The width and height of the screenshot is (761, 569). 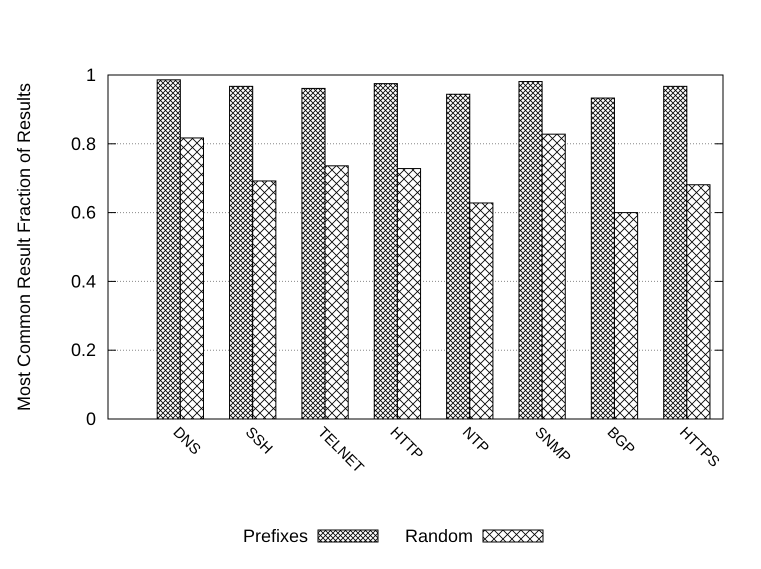 What do you see at coordinates (275, 536) in the screenshot?
I see `legend-label: Prefixes` at bounding box center [275, 536].